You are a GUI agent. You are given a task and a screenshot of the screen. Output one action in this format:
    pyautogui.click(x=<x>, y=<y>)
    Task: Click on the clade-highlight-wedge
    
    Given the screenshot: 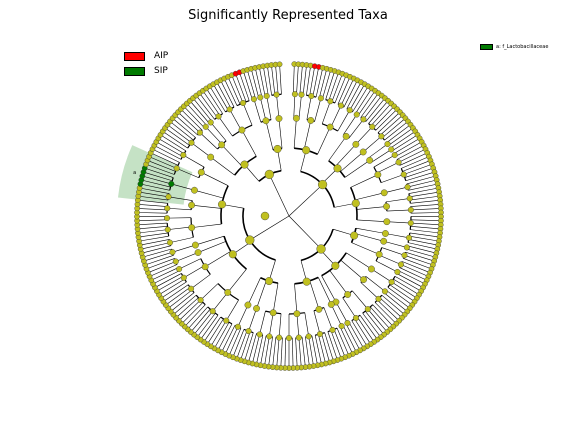 What is the action you would take?
    pyautogui.click(x=155, y=175)
    